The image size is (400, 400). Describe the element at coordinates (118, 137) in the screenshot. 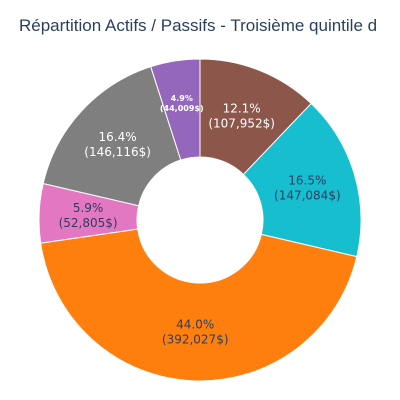

I see `slice-pct-label-4: 16.4%` at that location.